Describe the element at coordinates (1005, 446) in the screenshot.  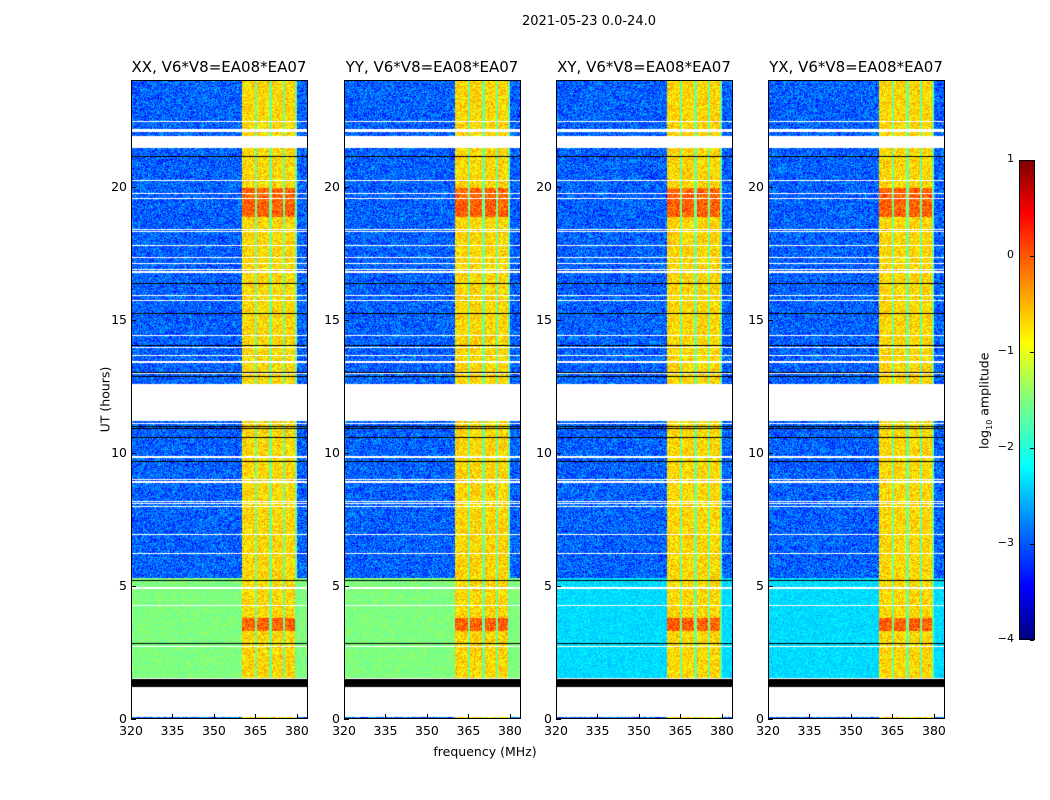
I see `colorbar-tick-label: −2` at that location.